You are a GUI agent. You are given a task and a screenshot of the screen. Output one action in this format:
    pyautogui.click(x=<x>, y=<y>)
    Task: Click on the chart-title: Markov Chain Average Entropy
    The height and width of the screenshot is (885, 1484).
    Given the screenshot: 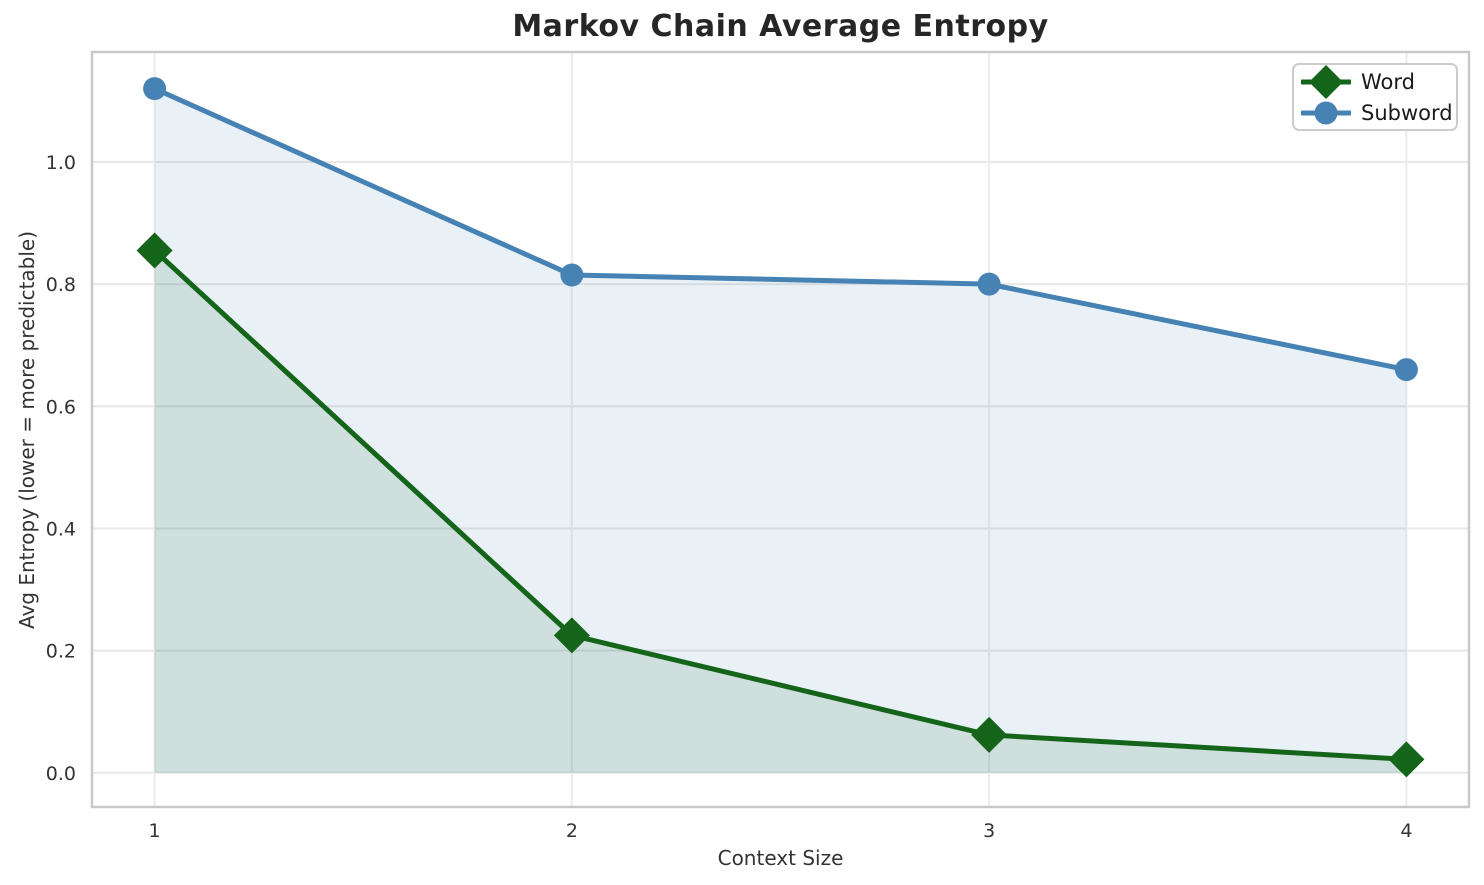 What is the action you would take?
    pyautogui.click(x=780, y=26)
    